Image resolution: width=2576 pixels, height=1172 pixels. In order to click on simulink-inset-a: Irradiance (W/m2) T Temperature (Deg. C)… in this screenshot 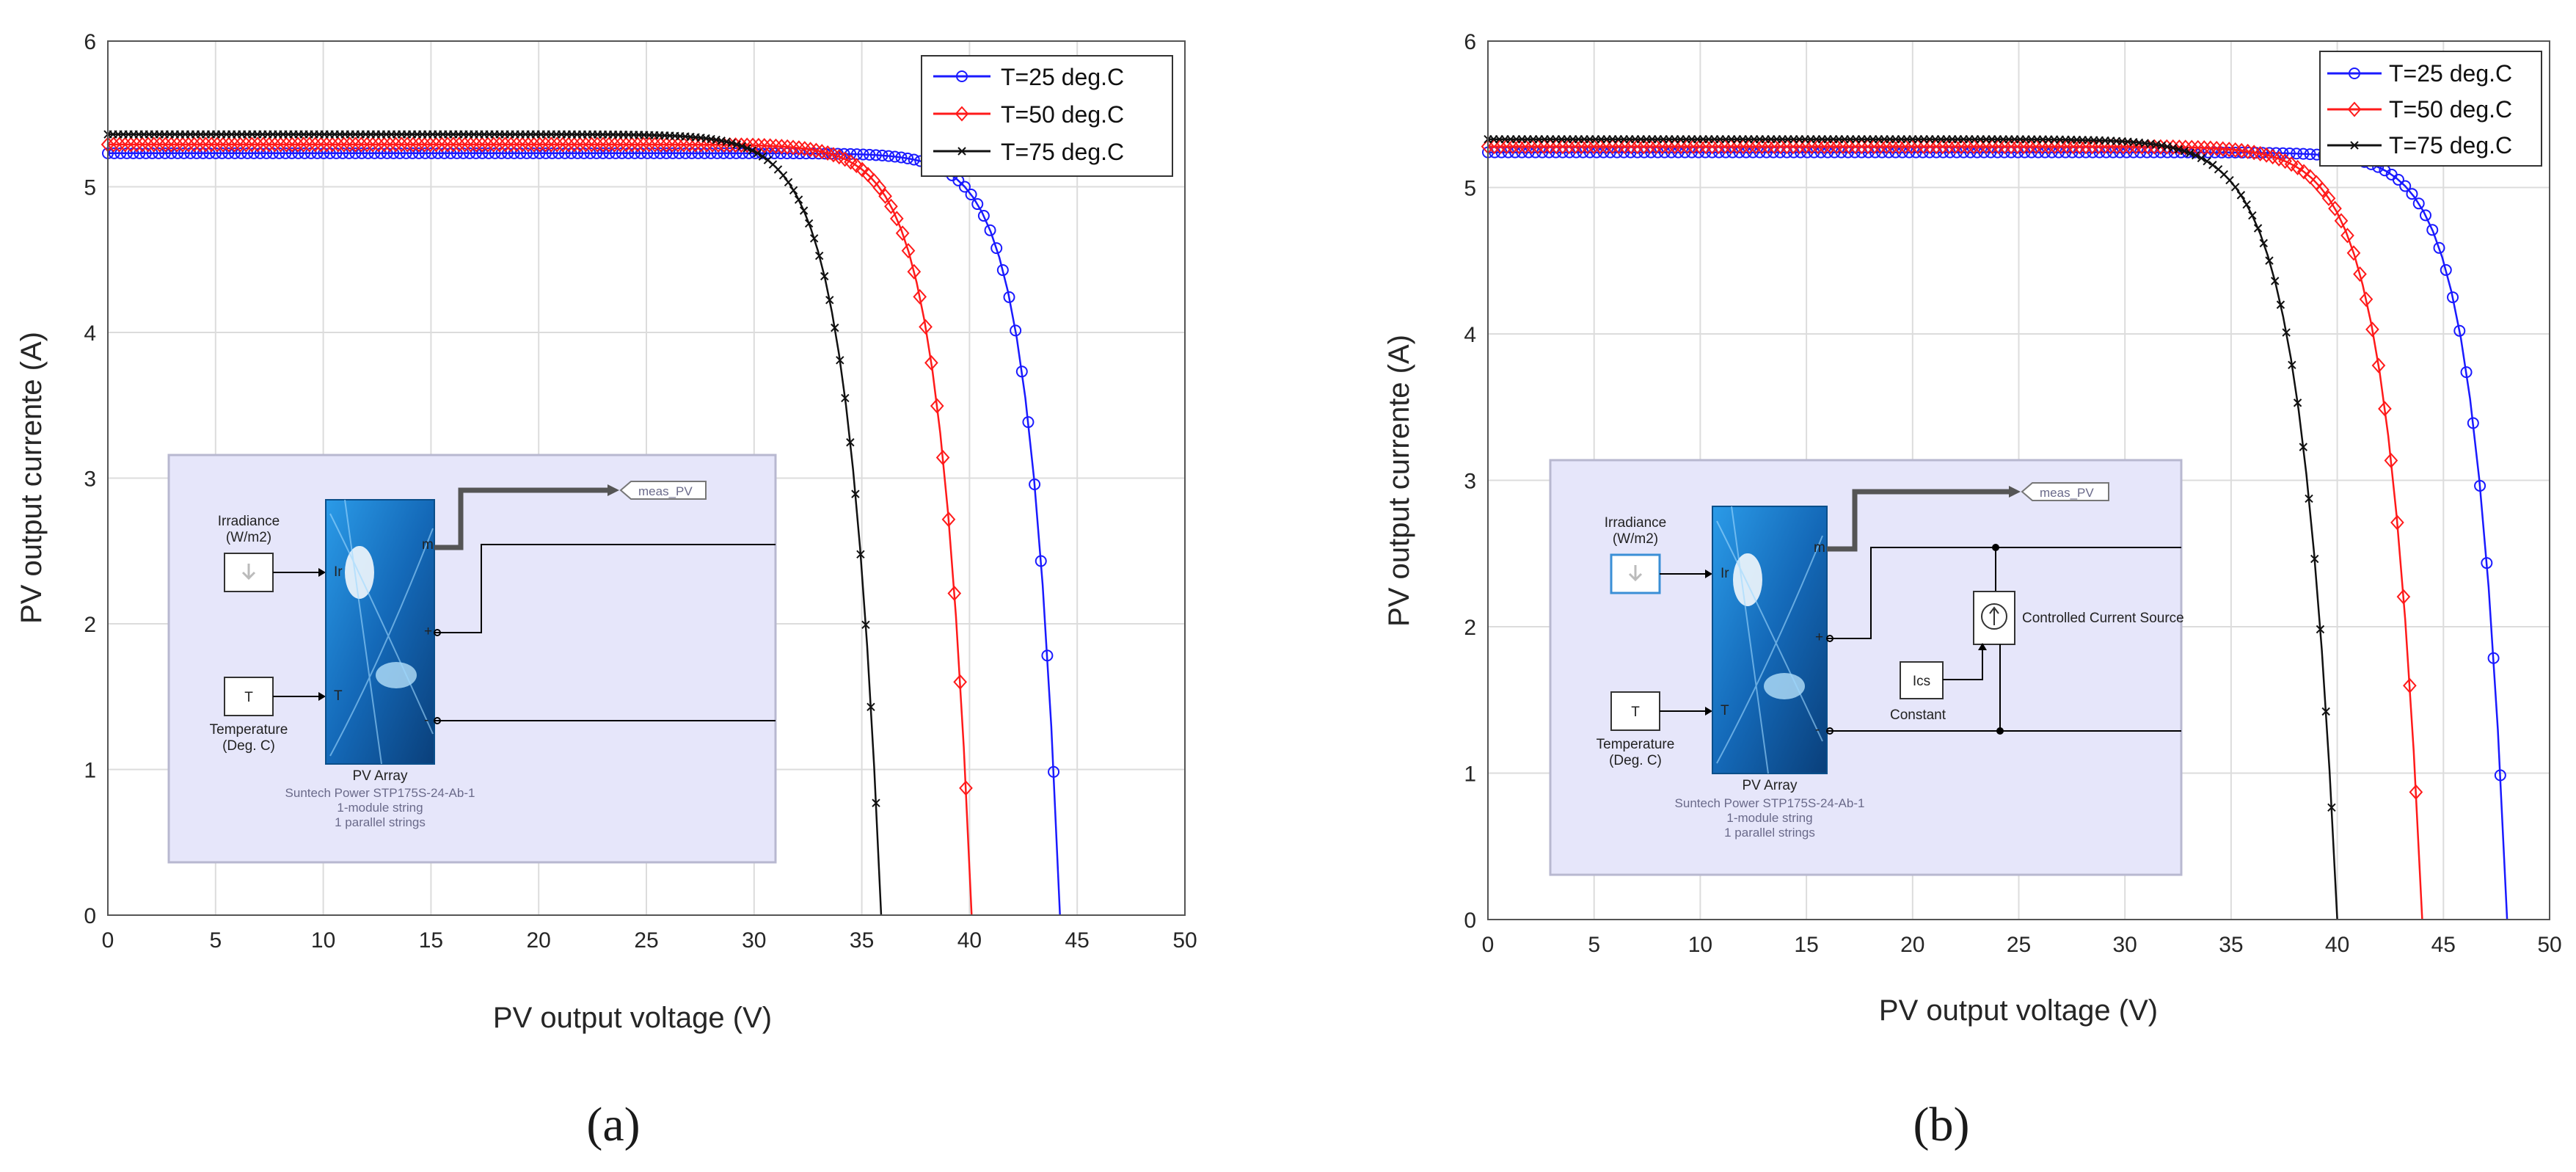, I will do `click(472, 659)`.